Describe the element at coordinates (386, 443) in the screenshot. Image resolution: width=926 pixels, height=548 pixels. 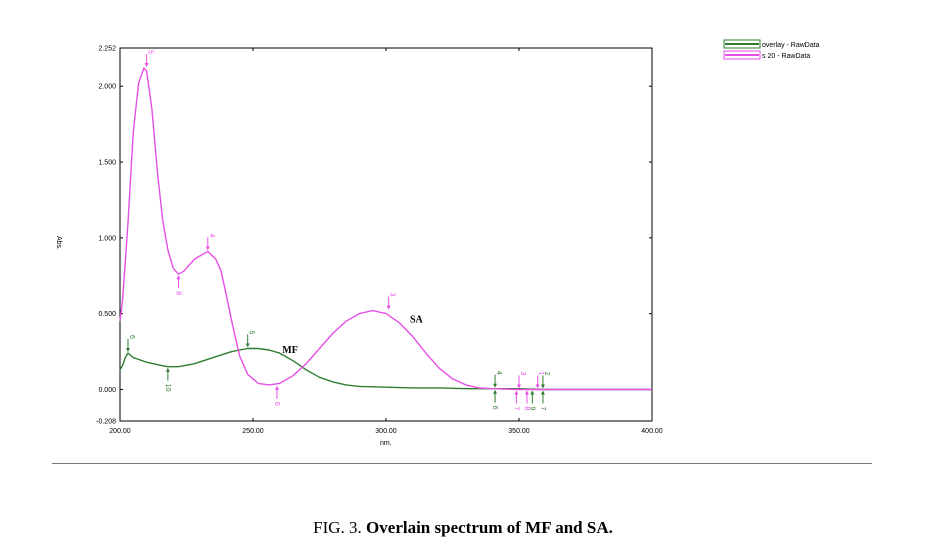
I see `x-axis-title: nm.` at that location.